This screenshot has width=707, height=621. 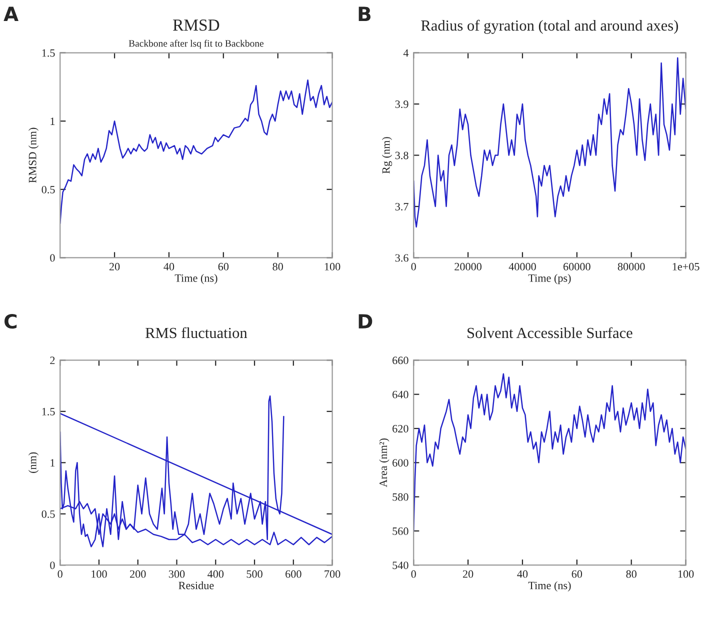 What do you see at coordinates (400, 394) in the screenshot?
I see `y-tick-label: 640` at bounding box center [400, 394].